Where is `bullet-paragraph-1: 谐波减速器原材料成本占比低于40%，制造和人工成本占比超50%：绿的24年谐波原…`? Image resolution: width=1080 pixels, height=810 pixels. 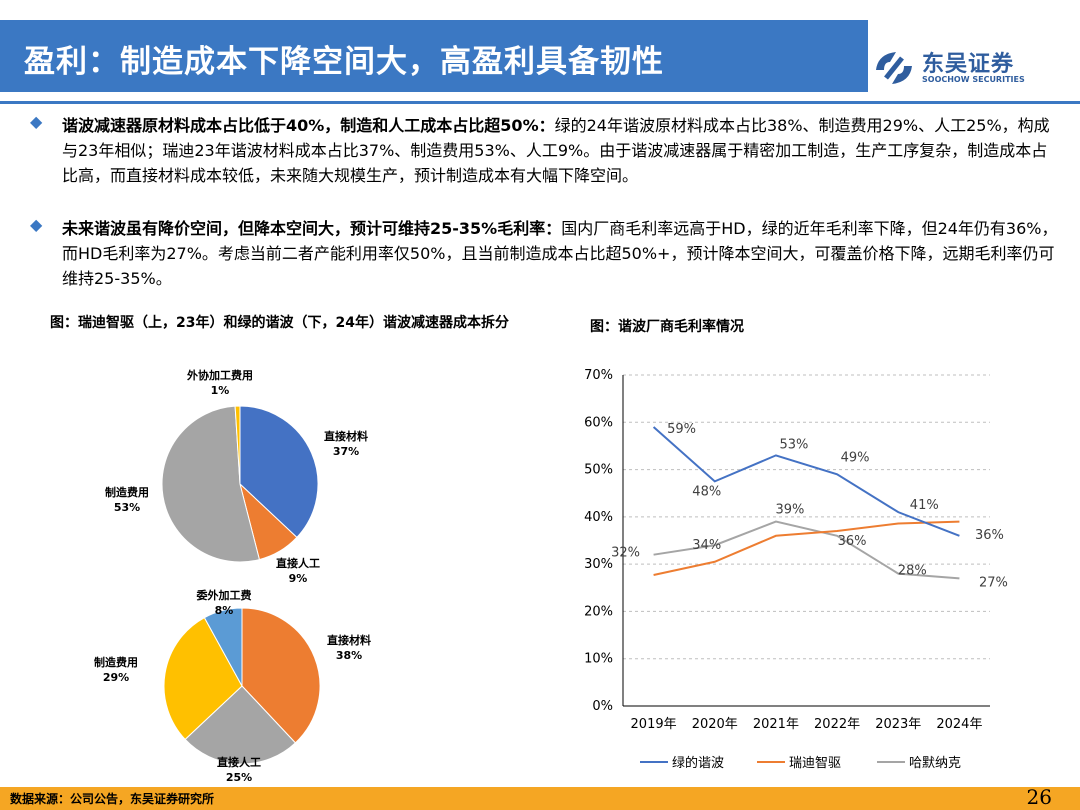 bullet-paragraph-1: 谐波减速器原材料成本占比低于40%，制造和人工成本占比超50%：绿的24年谐波原… is located at coordinates (562, 150).